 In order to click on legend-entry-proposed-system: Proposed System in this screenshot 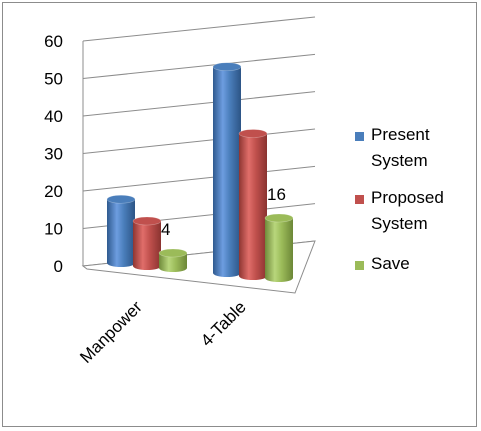, I will do `click(399, 210)`.